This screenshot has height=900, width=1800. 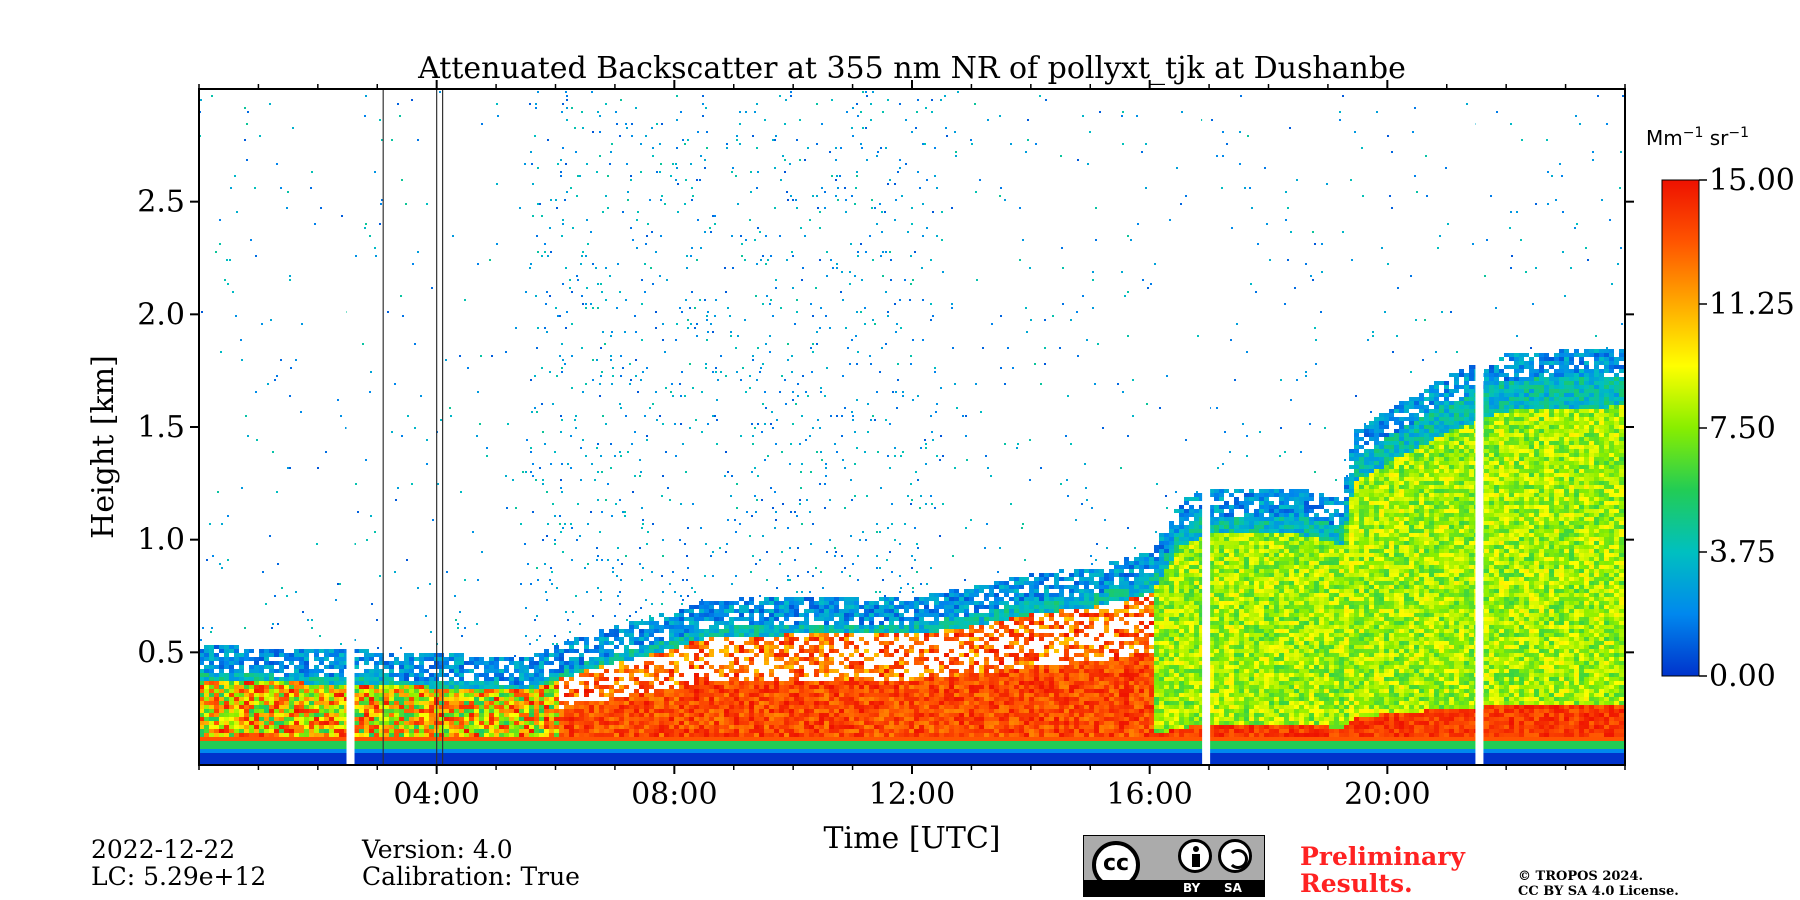 What do you see at coordinates (161, 540) in the screenshot?
I see `y-tick-label: 1.0` at bounding box center [161, 540].